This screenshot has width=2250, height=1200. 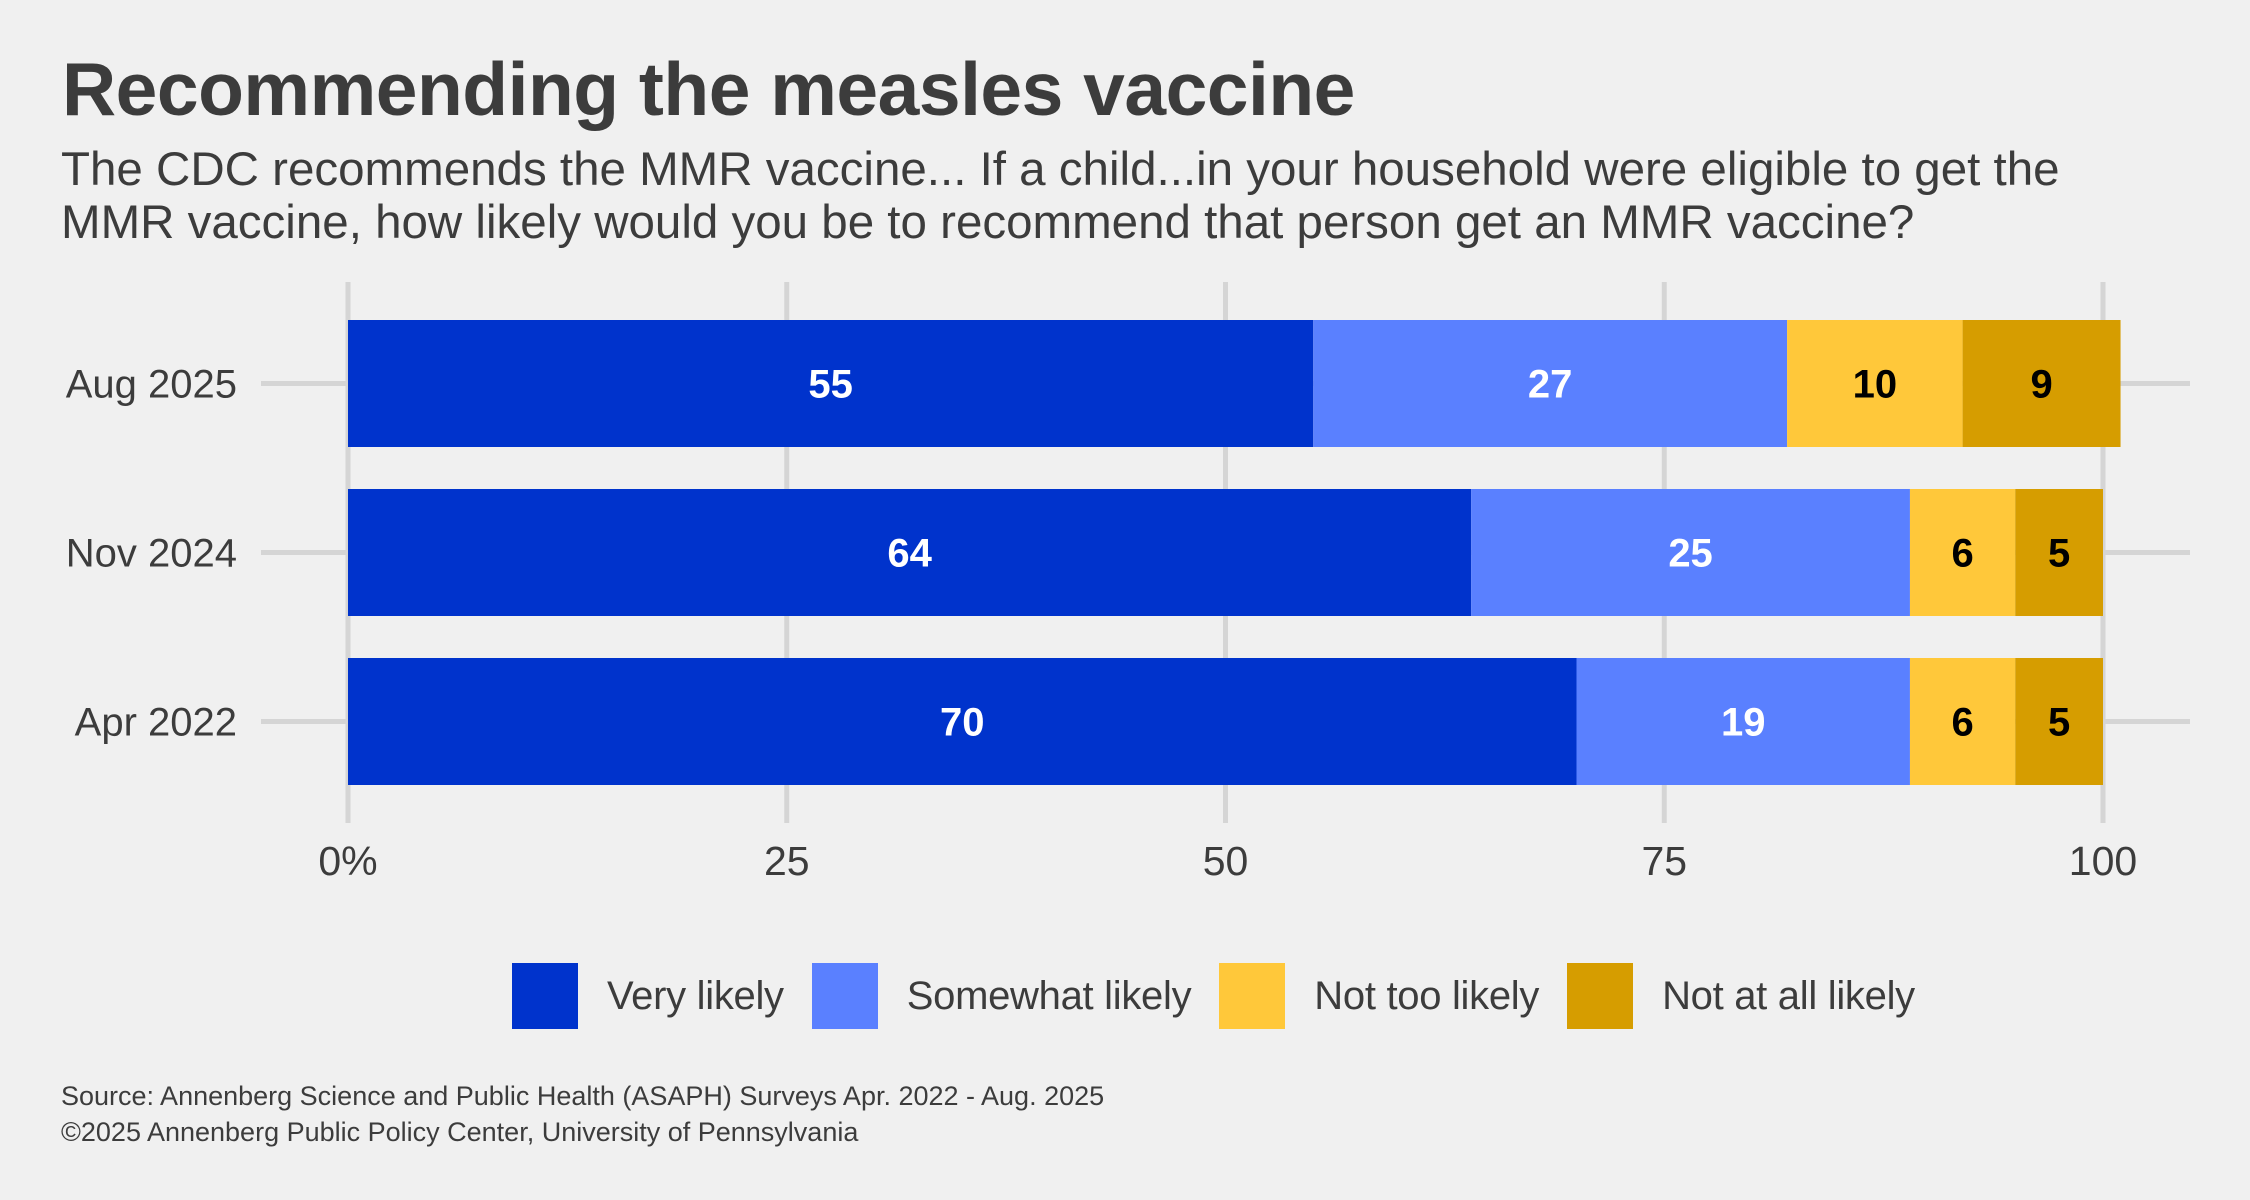 I want to click on y-tick-label-nov-2024: Nov 2024, so click(x=151, y=554).